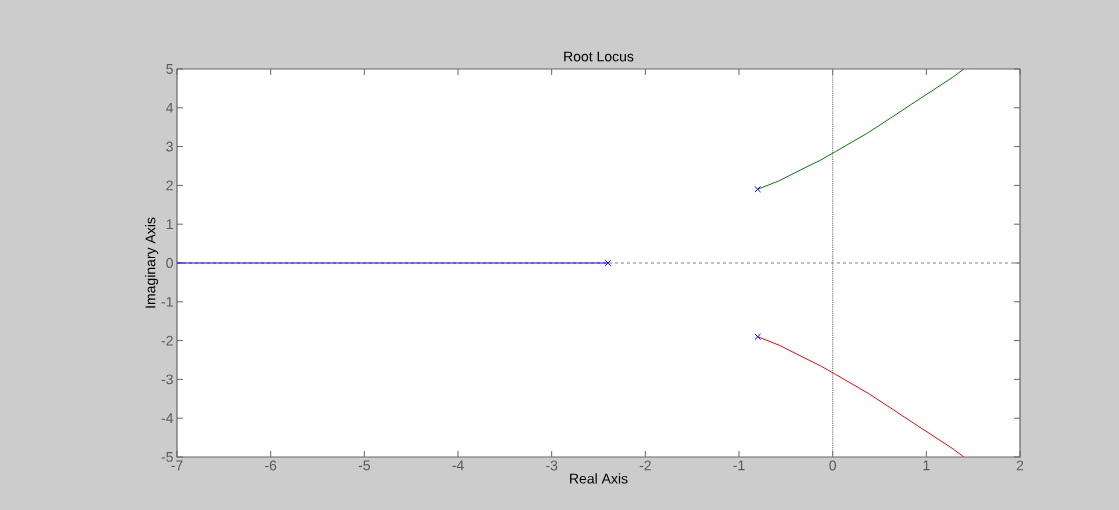 The width and height of the screenshot is (1119, 510). Describe the element at coordinates (167, 379) in the screenshot. I see `y-tick-label: -3` at that location.